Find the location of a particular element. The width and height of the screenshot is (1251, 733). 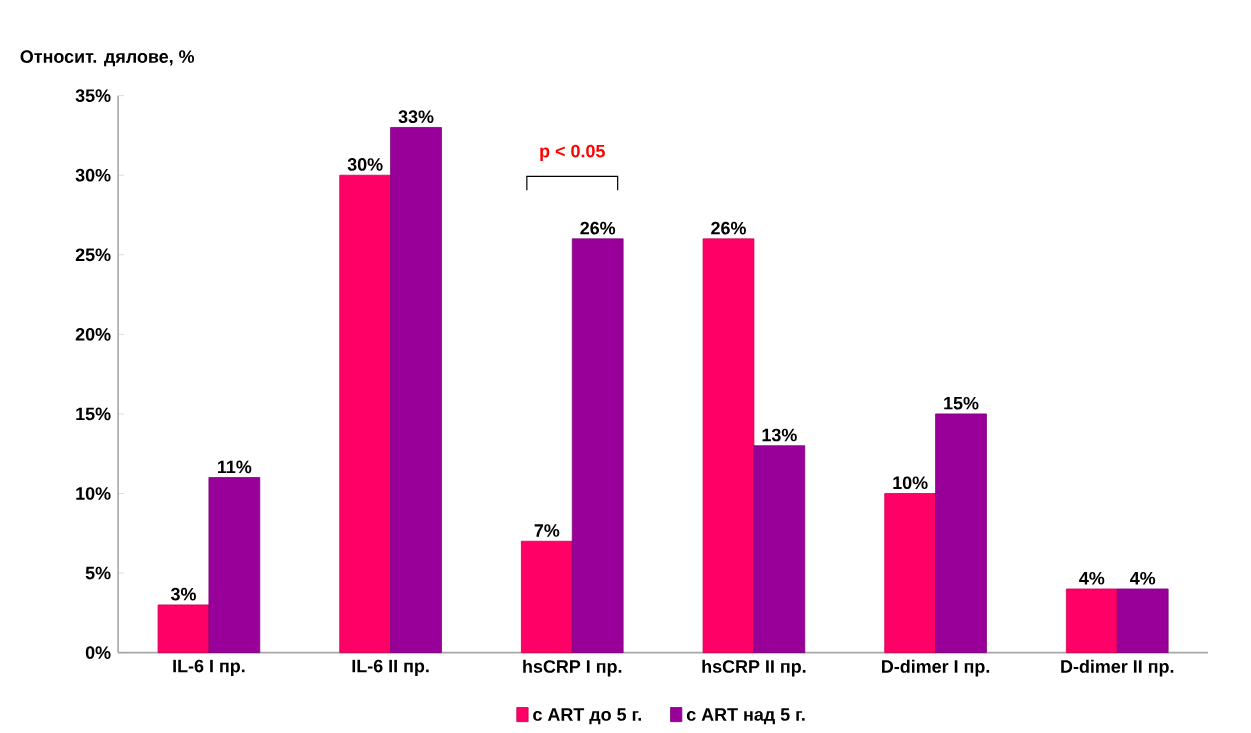

x-tick-label: hsCRP II пр. is located at coordinates (754, 668).